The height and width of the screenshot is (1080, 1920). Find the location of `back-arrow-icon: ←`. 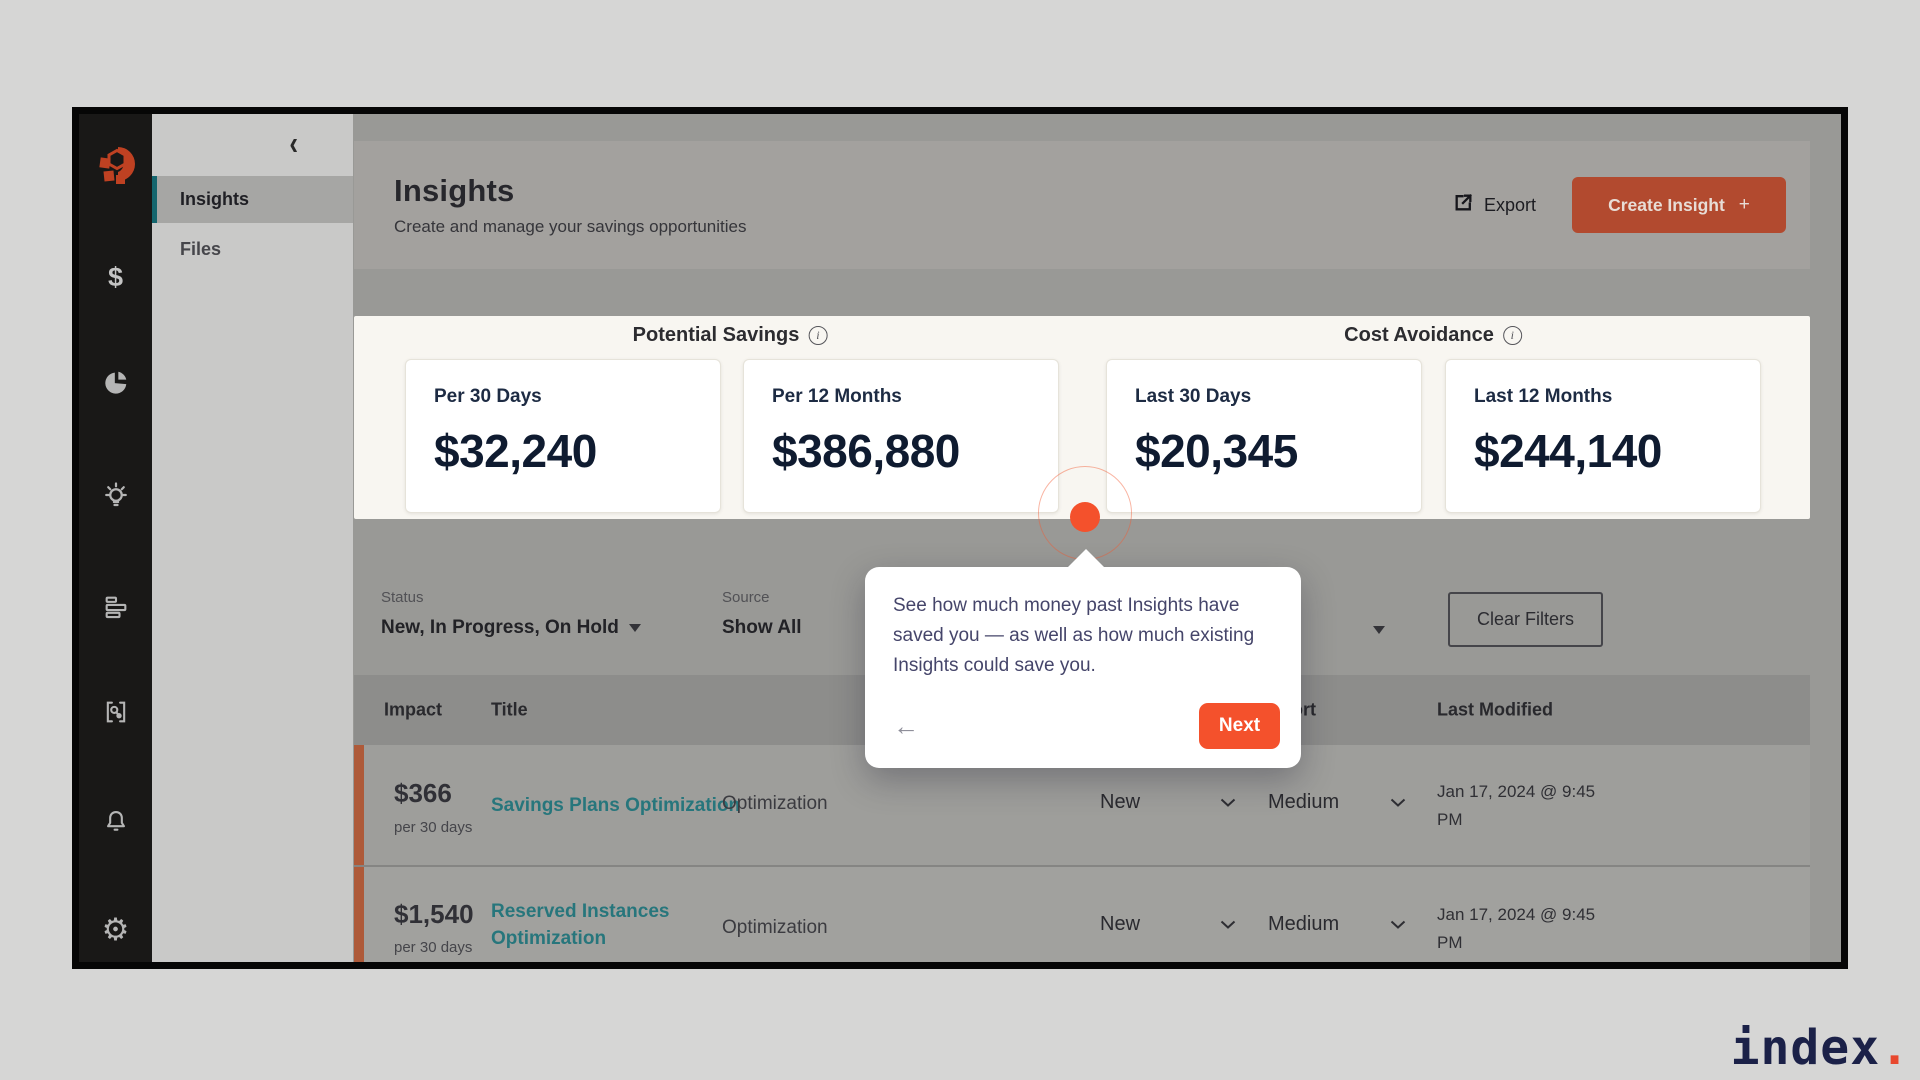

back-arrow-icon: ← is located at coordinates (906, 726).